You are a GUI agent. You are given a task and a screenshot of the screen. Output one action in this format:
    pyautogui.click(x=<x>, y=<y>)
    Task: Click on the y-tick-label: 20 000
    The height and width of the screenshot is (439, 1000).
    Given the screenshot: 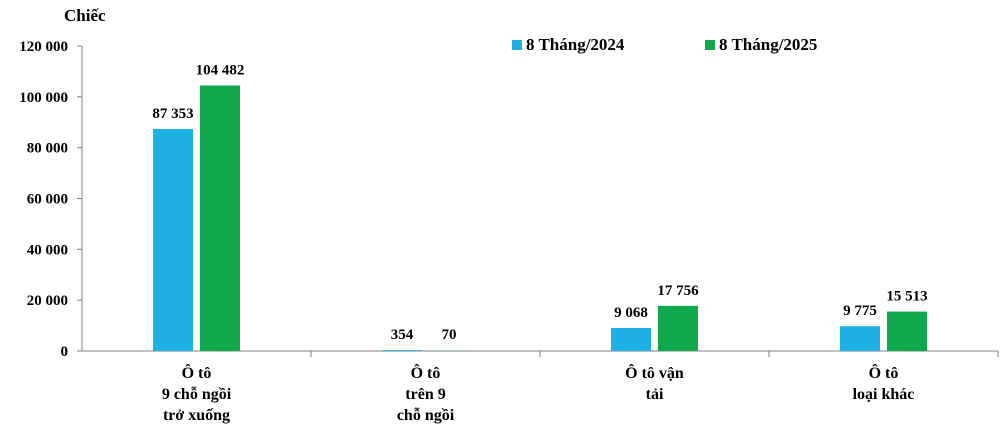 What is the action you would take?
    pyautogui.click(x=47, y=301)
    